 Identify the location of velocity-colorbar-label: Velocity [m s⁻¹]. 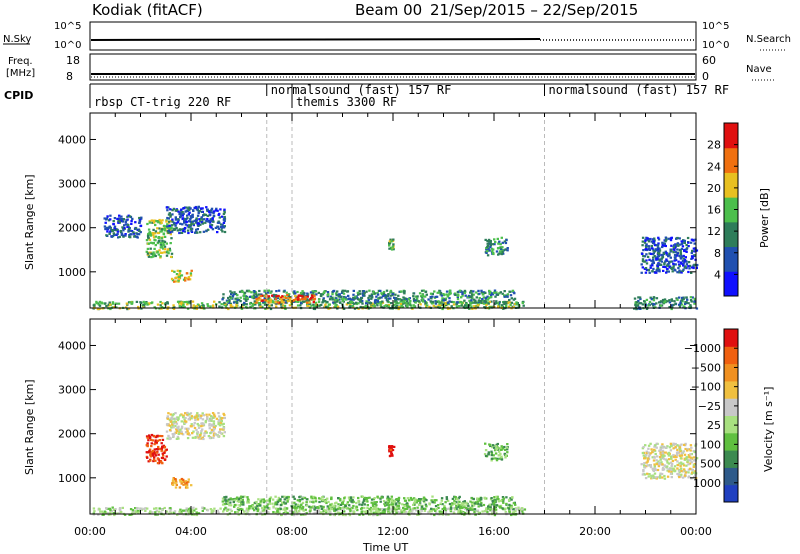
(768, 429).